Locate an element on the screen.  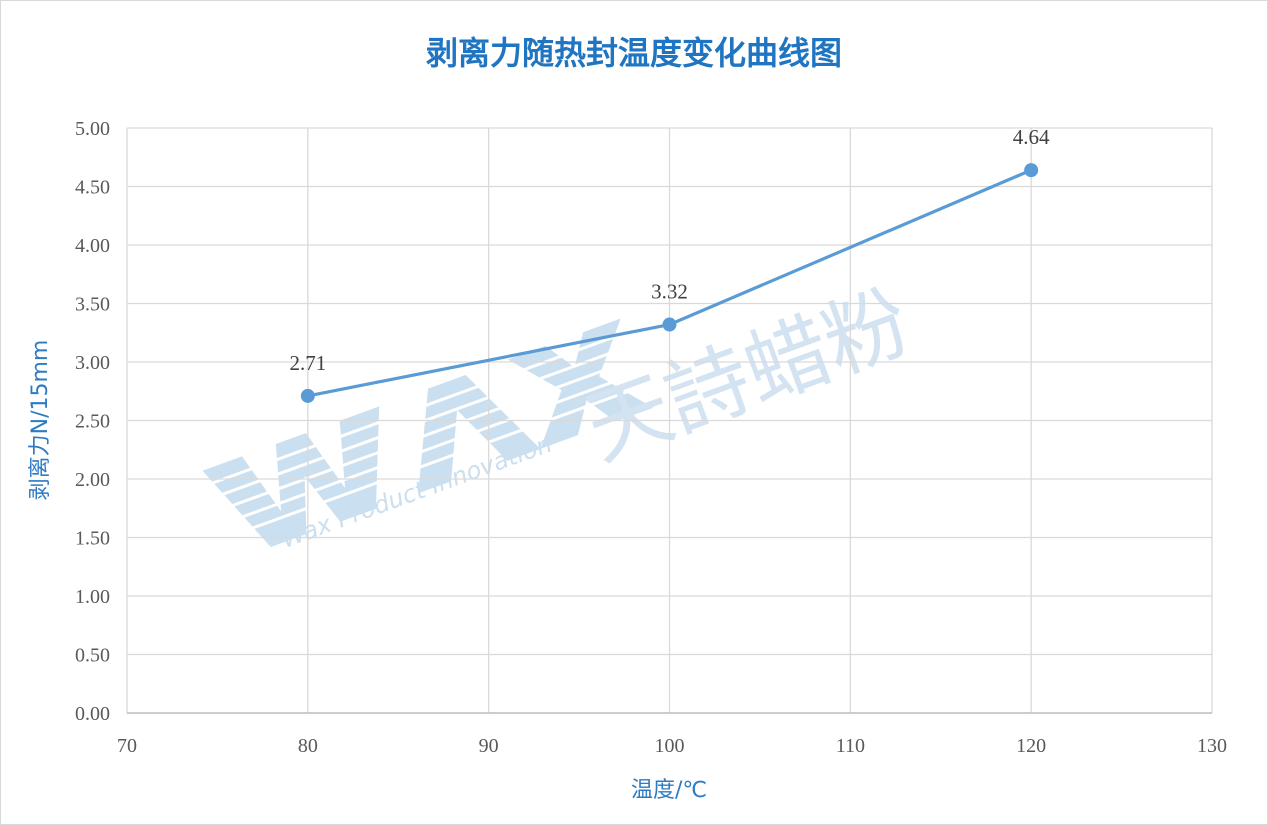
y-tick-label: 3.50 is located at coordinates (92, 305).